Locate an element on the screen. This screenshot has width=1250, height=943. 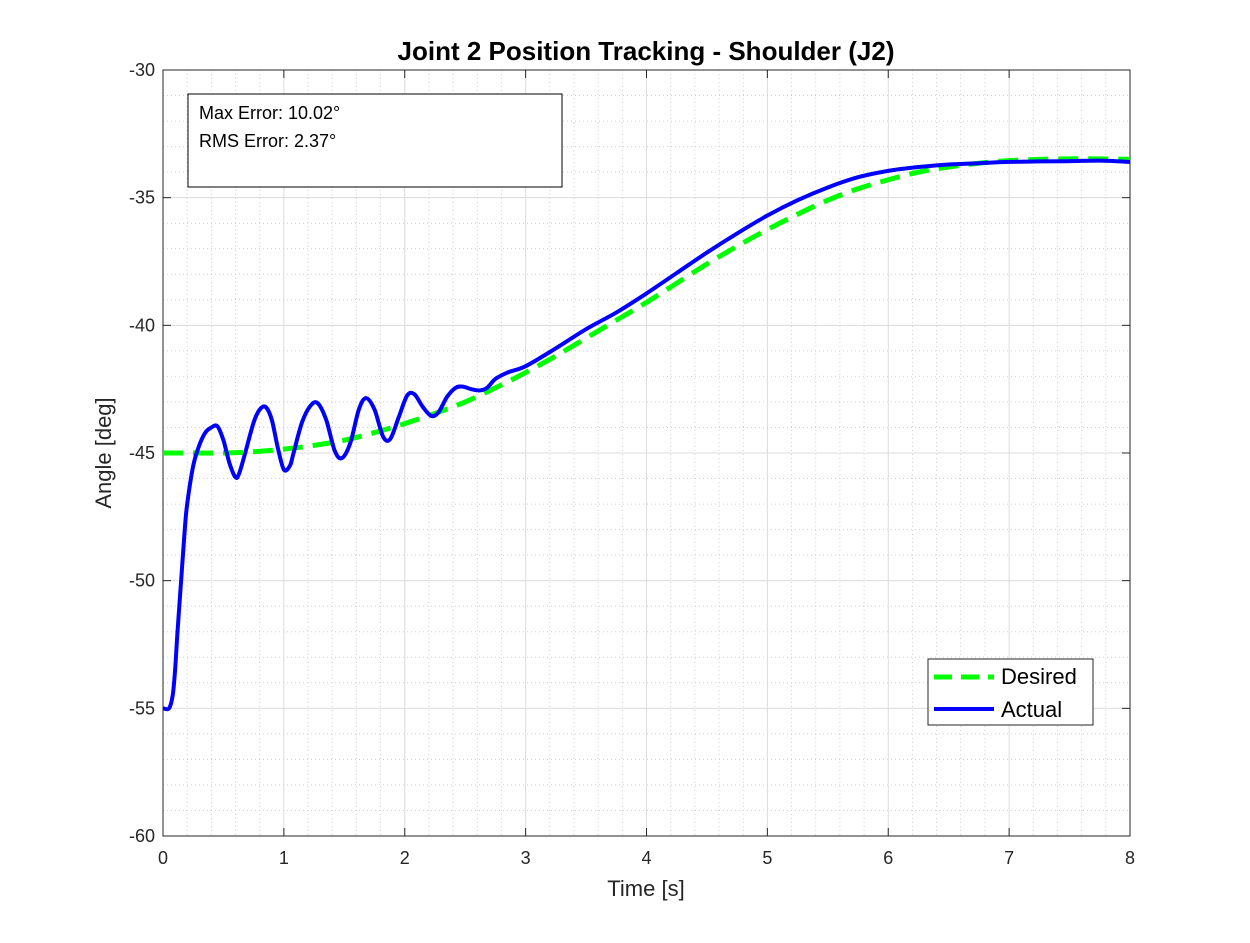
y-tick-labels: -30 -35 -40 -45 -50 -55 -60 is located at coordinates (142, 453).